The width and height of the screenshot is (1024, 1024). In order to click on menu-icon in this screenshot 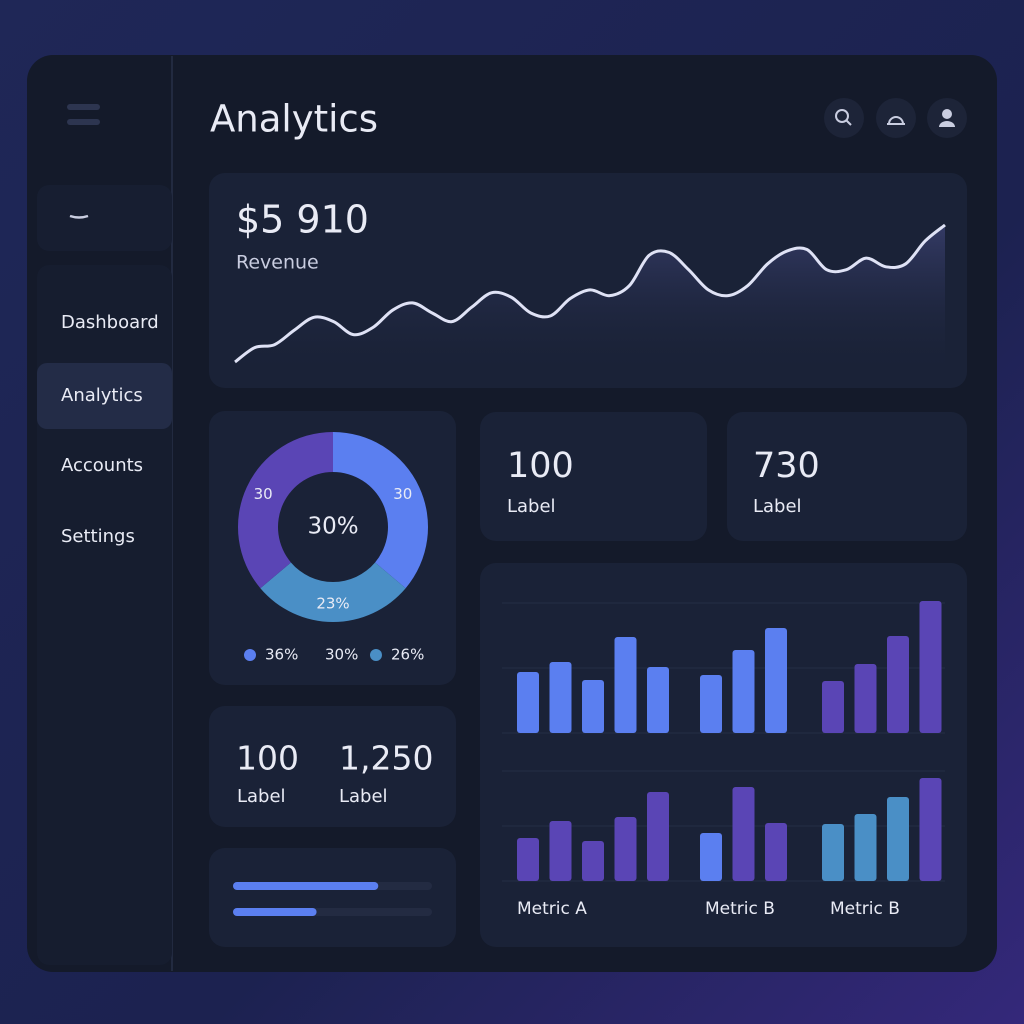, I will do `click(83, 114)`.